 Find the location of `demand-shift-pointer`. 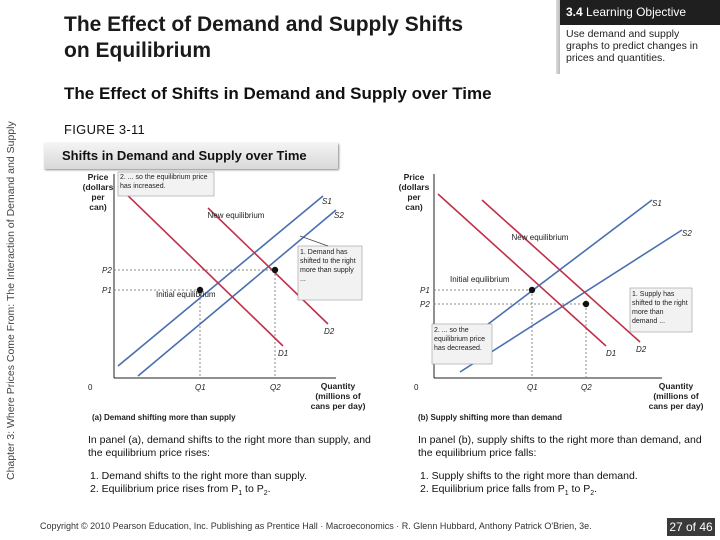

demand-shift-pointer is located at coordinates (314, 241).